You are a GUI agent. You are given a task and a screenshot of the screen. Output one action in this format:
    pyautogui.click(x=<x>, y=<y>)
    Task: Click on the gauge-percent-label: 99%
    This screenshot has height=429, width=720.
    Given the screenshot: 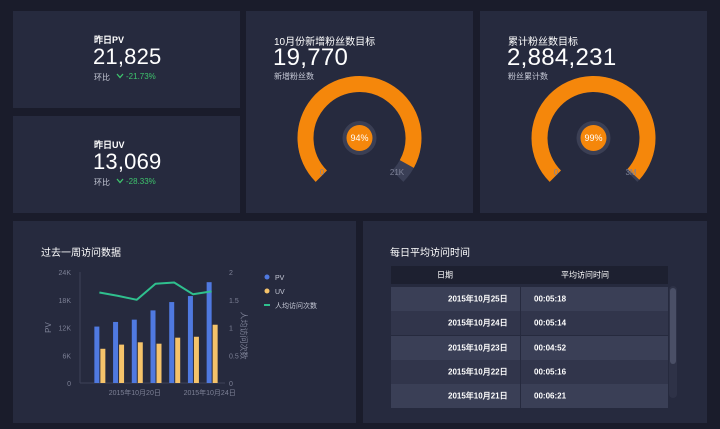 What is the action you would take?
    pyautogui.click(x=593, y=138)
    